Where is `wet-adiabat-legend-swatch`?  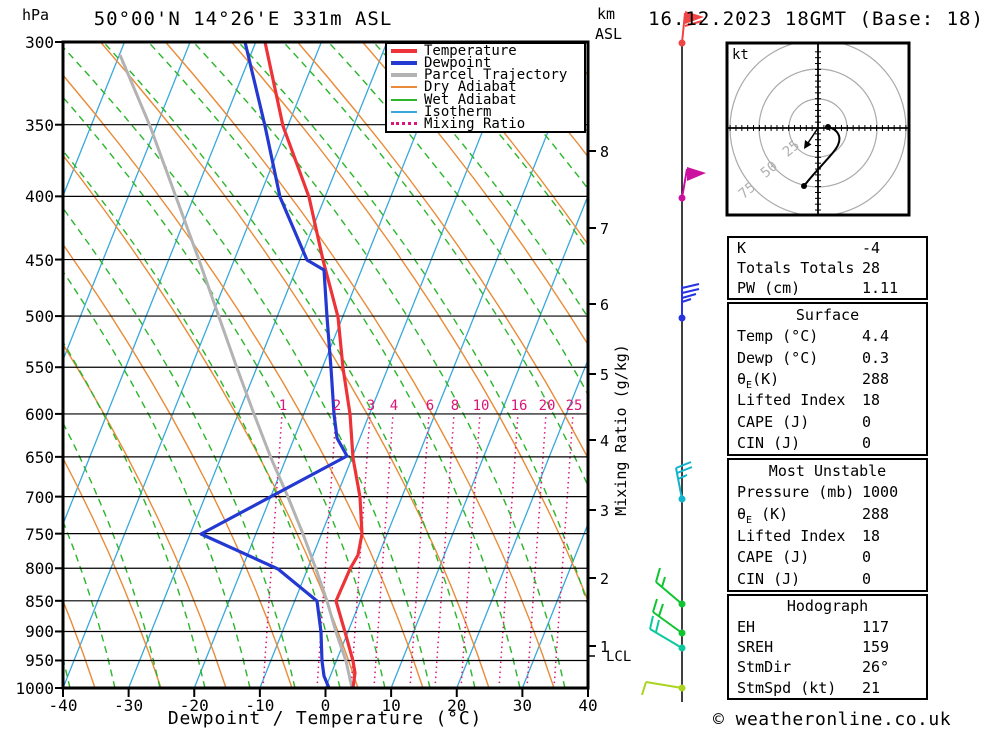 wet-adiabat-legend-swatch is located at coordinates (404, 99).